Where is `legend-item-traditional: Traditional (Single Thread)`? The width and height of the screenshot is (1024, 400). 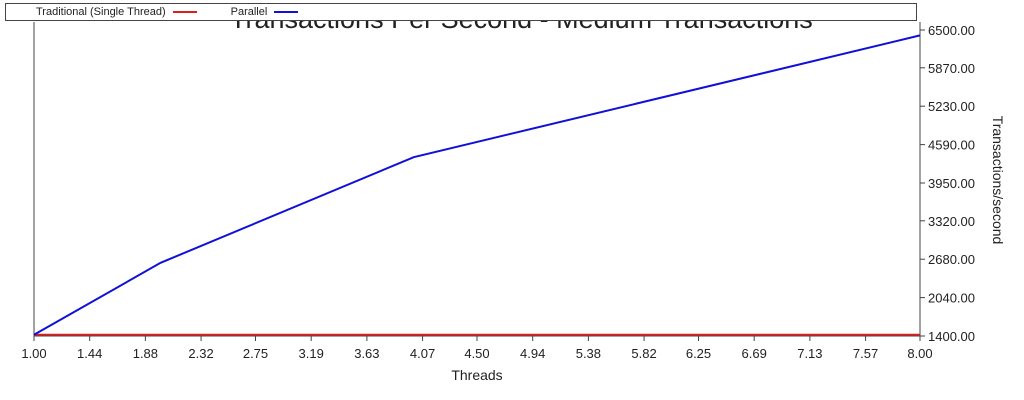 legend-item-traditional: Traditional (Single Thread) is located at coordinates (116, 12).